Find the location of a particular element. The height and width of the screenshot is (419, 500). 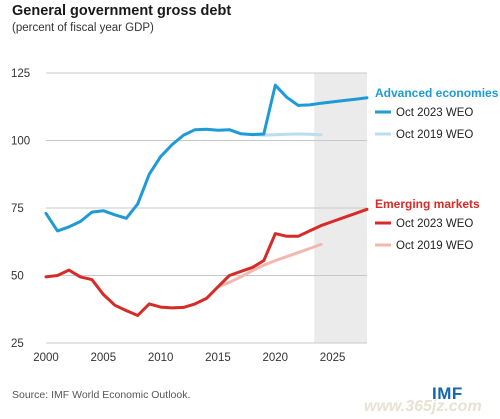

y-tick-label: 125 is located at coordinates (20, 74).